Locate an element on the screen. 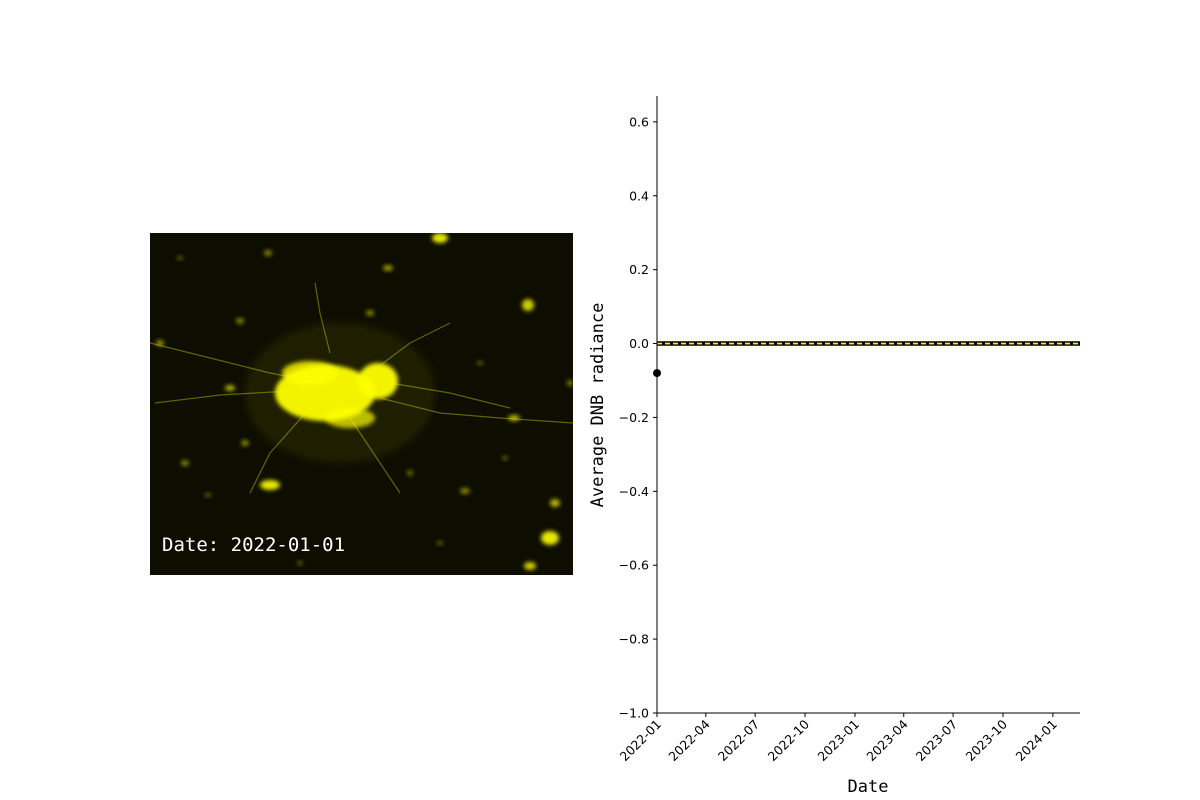 The height and width of the screenshot is (800, 1200). x-tick-label: 2023-07 is located at coordinates (937, 741).